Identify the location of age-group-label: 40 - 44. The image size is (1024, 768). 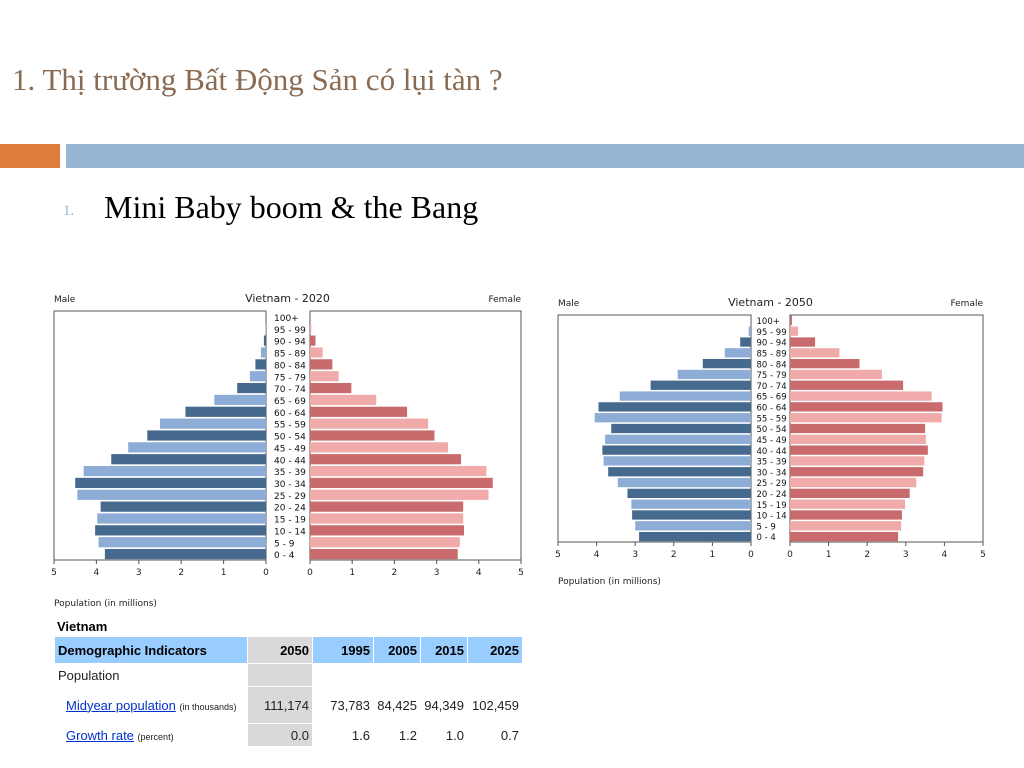
(772, 452).